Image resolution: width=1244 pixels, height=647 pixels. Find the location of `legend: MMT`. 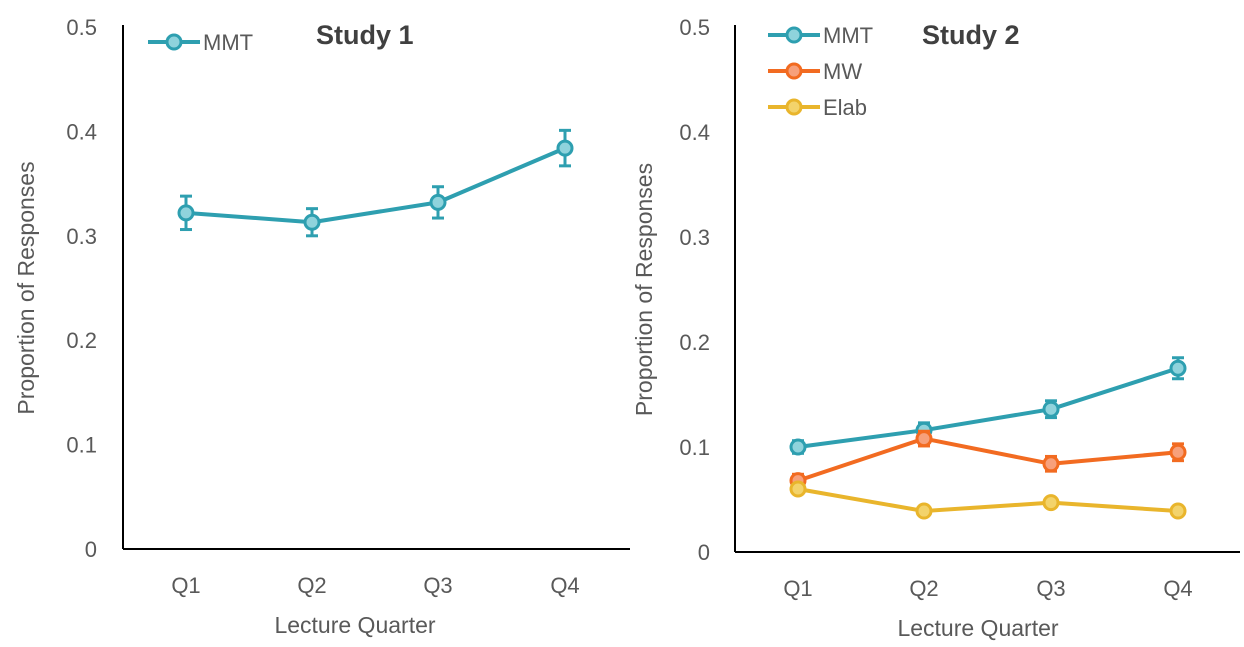

legend: MMT is located at coordinates (200, 42).